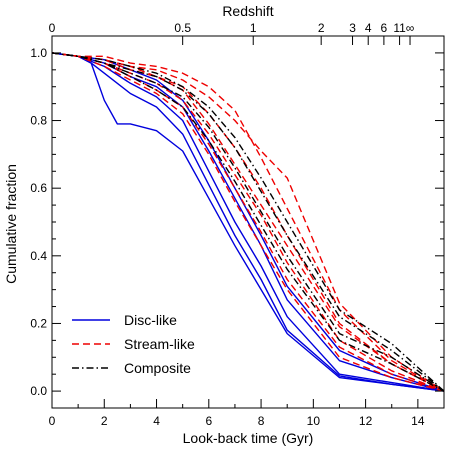 The image size is (452, 452). I want to click on y-axis-label: Cumulative fraction, so click(11, 224).